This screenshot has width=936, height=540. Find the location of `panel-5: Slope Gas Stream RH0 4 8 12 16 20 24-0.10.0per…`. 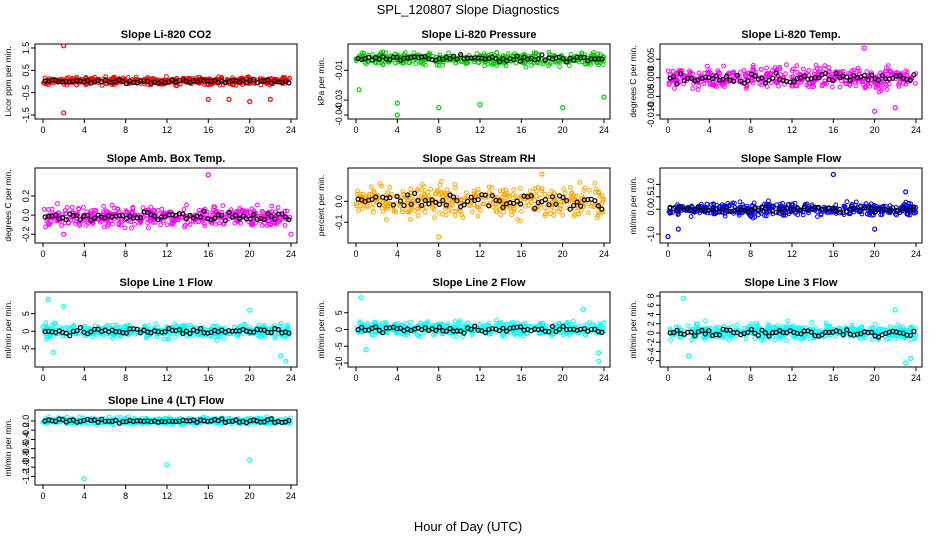

panel-5: Slope Gas Stream RH0 4 8 12 16 20 24-0.10.0per… is located at coordinates (463, 206).